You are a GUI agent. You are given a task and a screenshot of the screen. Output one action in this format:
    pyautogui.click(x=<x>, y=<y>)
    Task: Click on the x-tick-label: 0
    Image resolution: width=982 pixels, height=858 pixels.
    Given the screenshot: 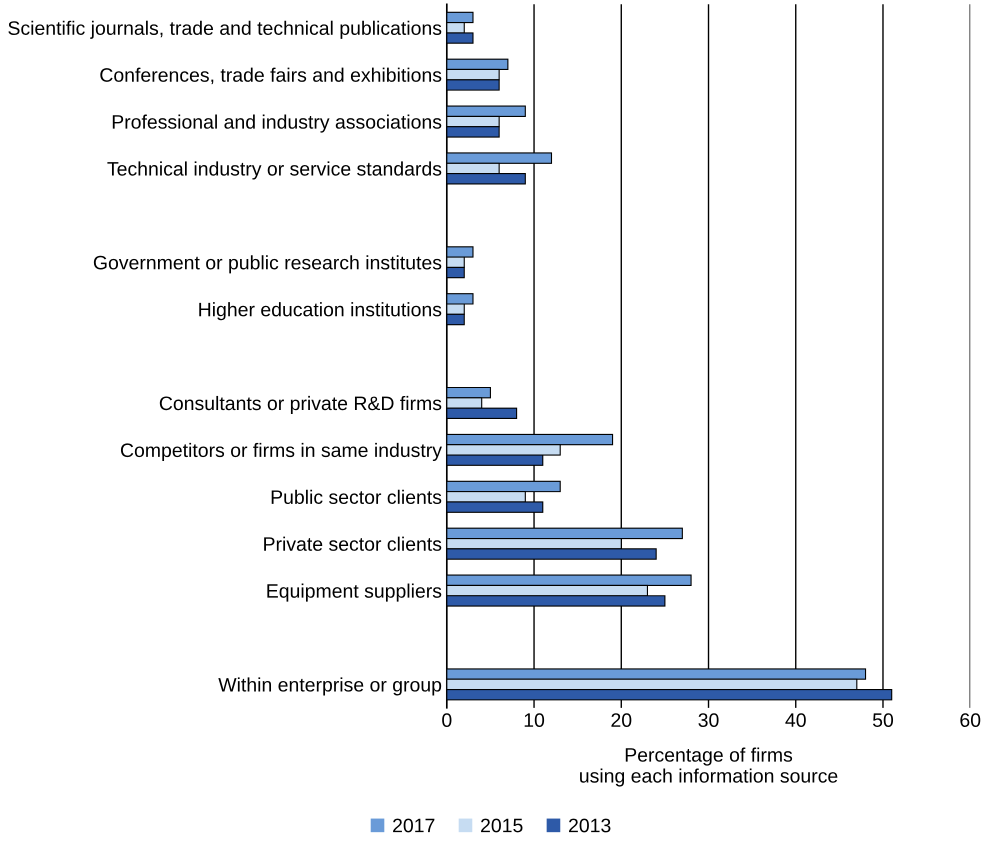 What is the action you would take?
    pyautogui.click(x=447, y=720)
    